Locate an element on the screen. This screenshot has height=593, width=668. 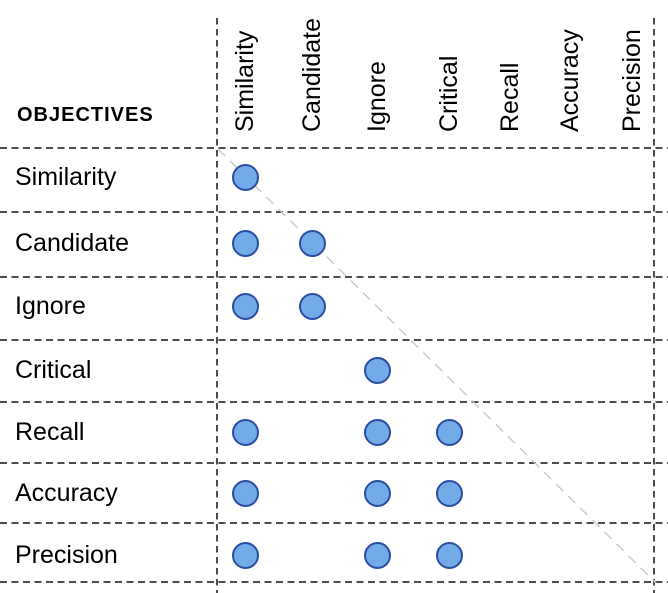
column-header-accuracy: Accuracy is located at coordinates (570, 80).